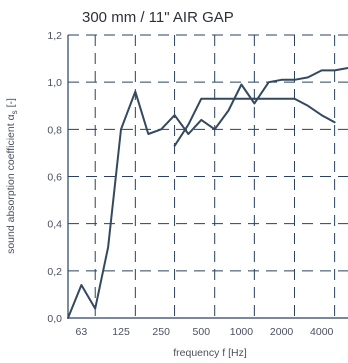 This screenshot has width=348, height=363. What do you see at coordinates (202, 332) in the screenshot?
I see `x-tick-label: 500` at bounding box center [202, 332].